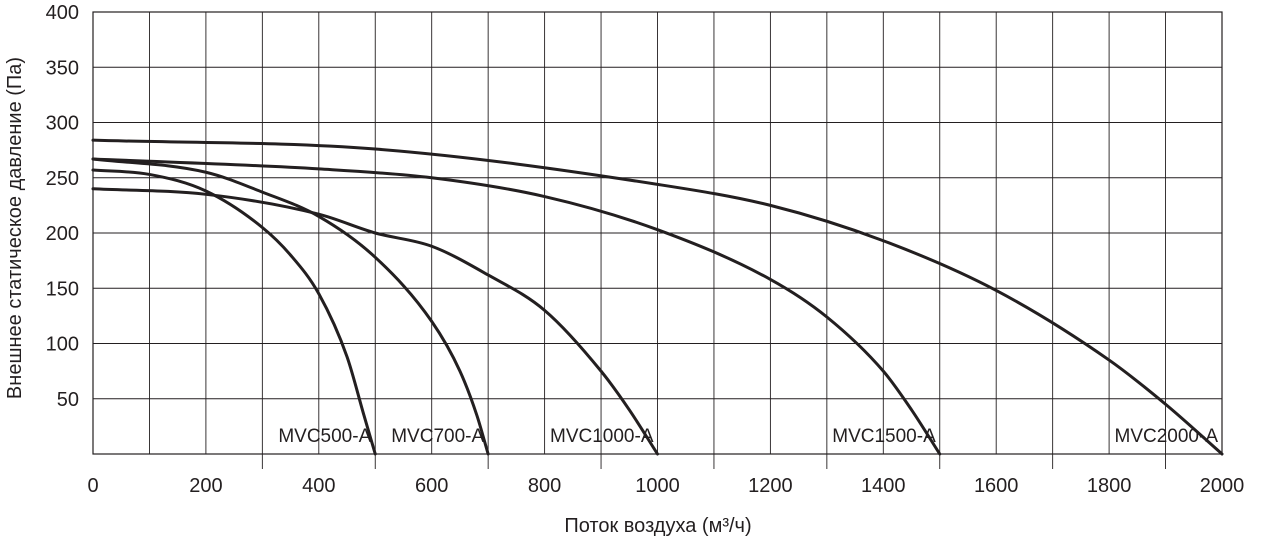  I want to click on x-tick-label: 1000, so click(657, 486).